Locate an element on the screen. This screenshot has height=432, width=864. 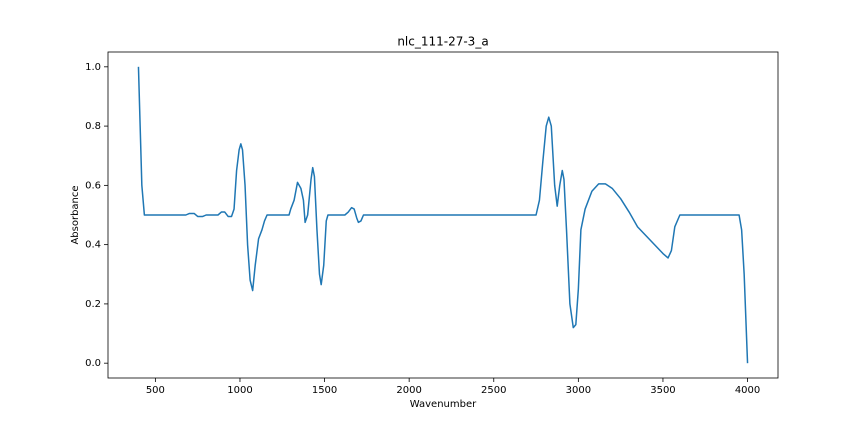
y-axis-label: Absorbance is located at coordinates (75, 214).